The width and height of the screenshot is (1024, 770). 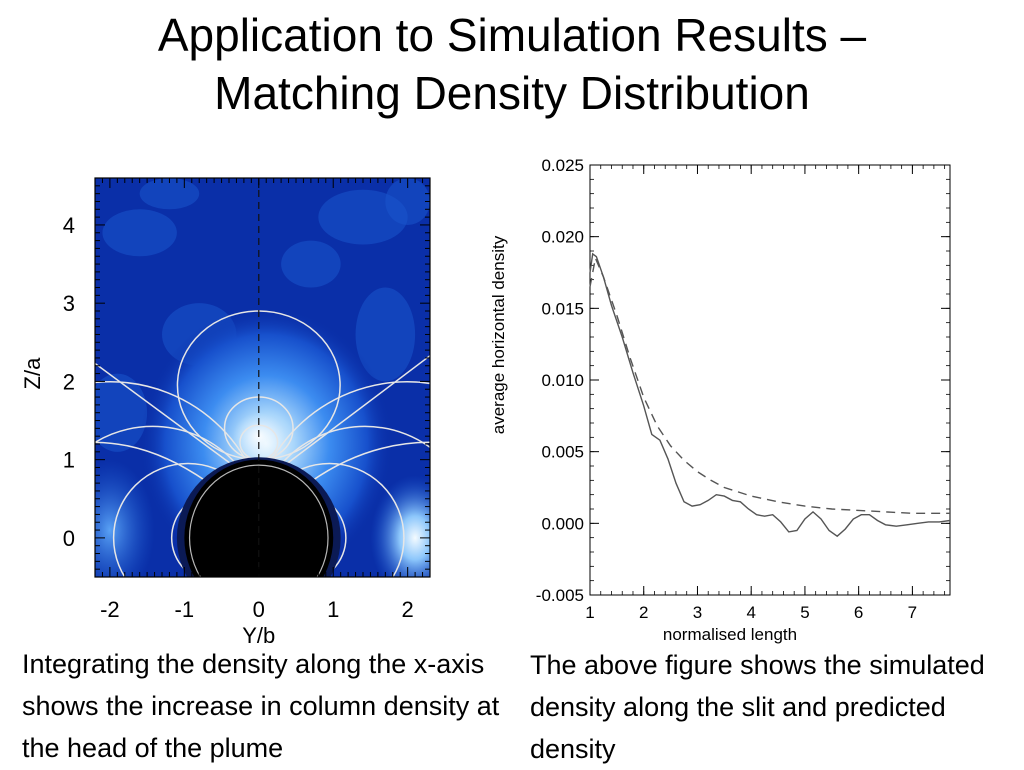 What do you see at coordinates (69, 460) in the screenshot?
I see `y-tick-label: 1` at bounding box center [69, 460].